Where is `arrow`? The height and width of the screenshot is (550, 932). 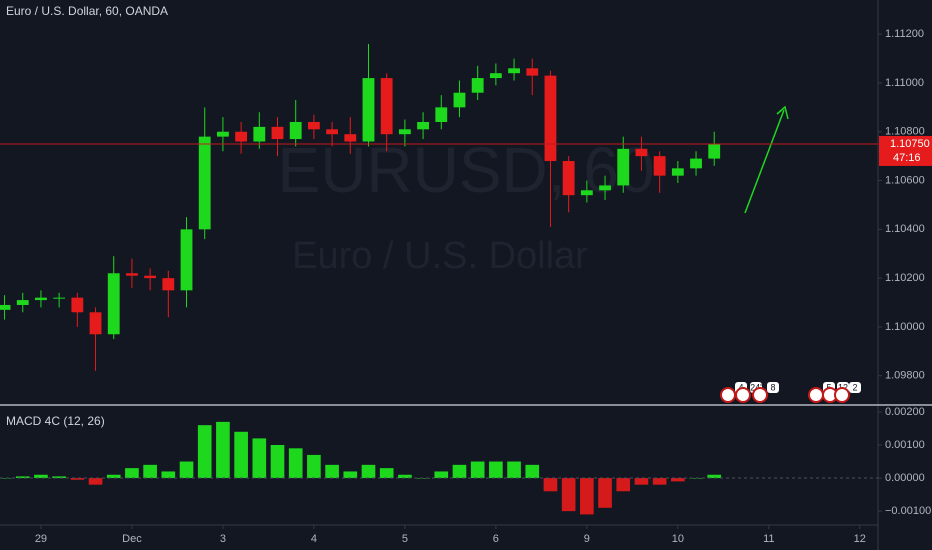
arrow is located at coordinates (764, 161).